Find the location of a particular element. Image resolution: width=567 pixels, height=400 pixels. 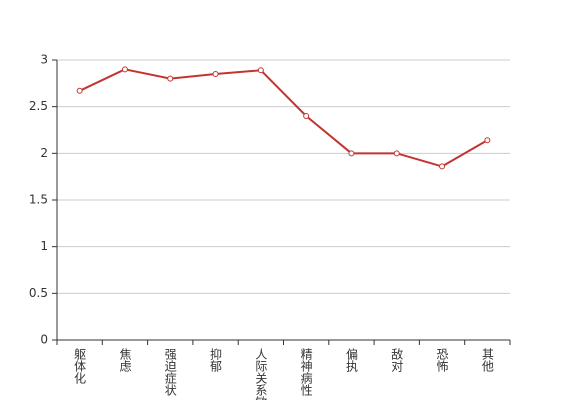

x-tick-label: 人际关系敏感 is located at coordinates (261, 374).